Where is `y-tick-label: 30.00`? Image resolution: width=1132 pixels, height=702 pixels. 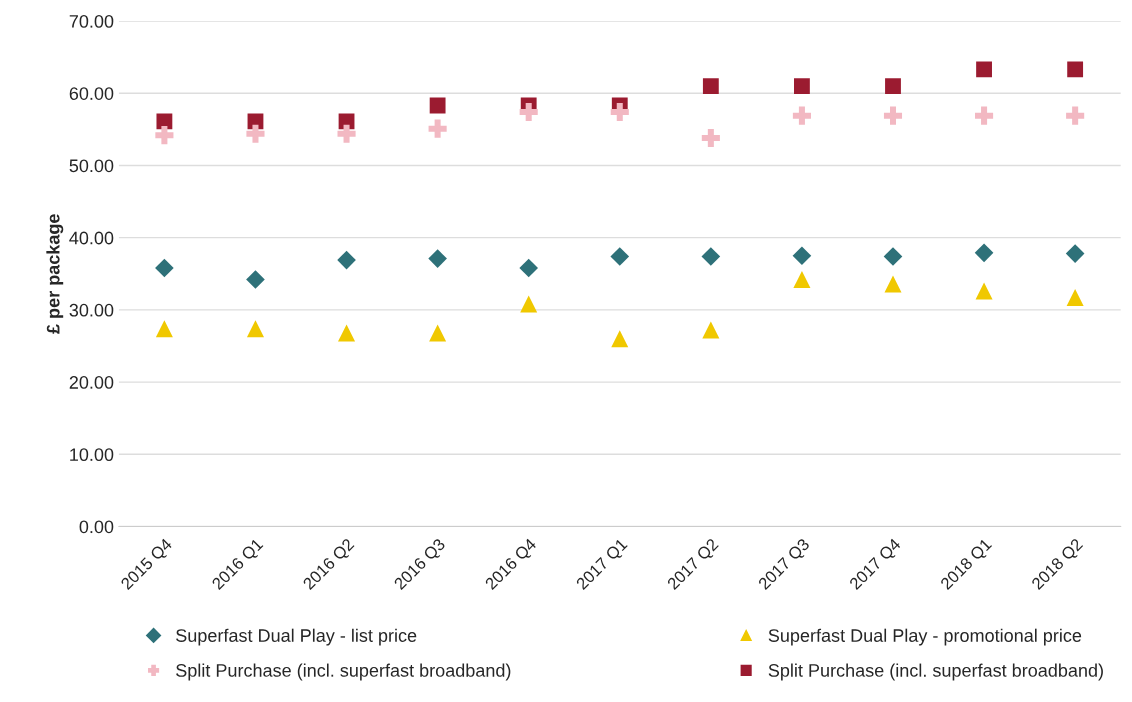 y-tick-label: 30.00 is located at coordinates (91, 310).